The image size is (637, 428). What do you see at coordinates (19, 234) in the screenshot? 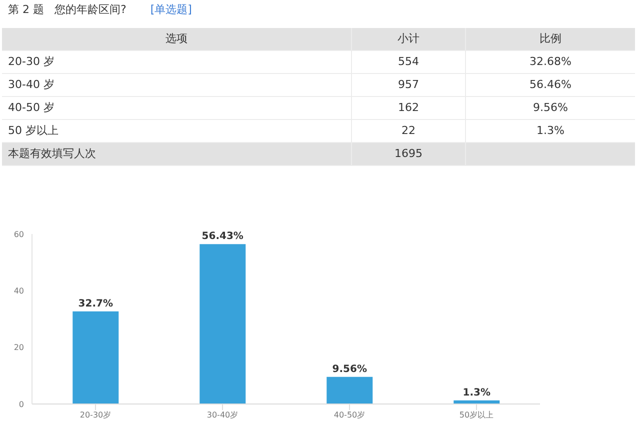
I see `y-tick-label: 60` at bounding box center [19, 234].